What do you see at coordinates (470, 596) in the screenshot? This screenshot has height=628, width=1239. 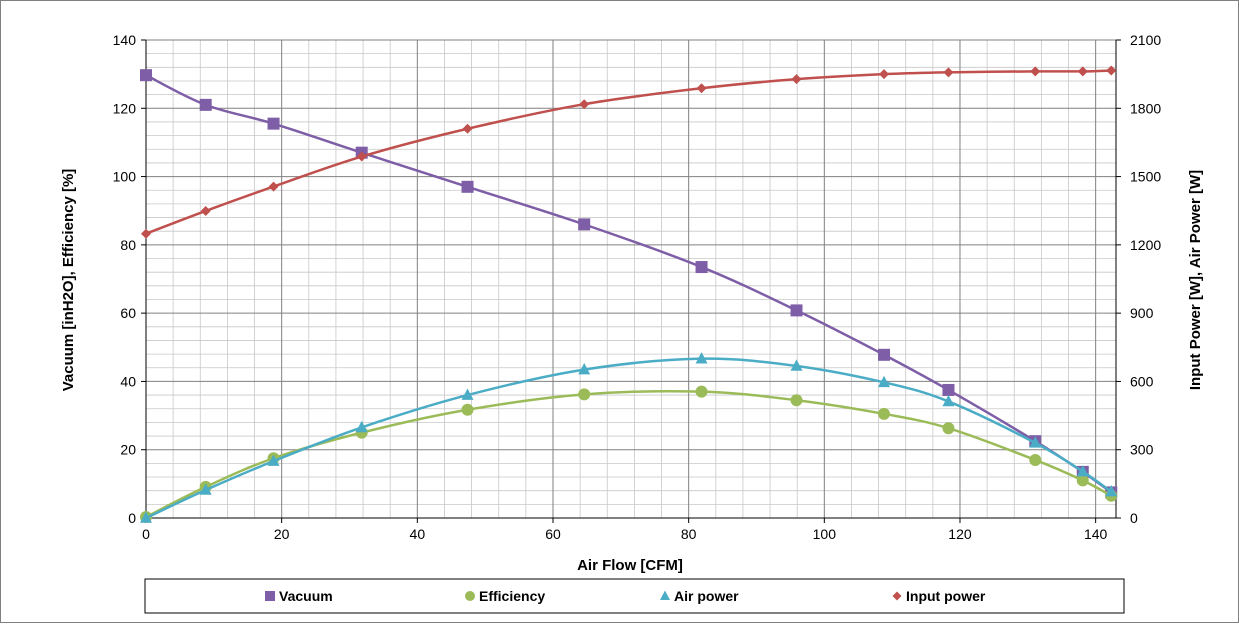 I see `legend-marker-efficiency` at bounding box center [470, 596].